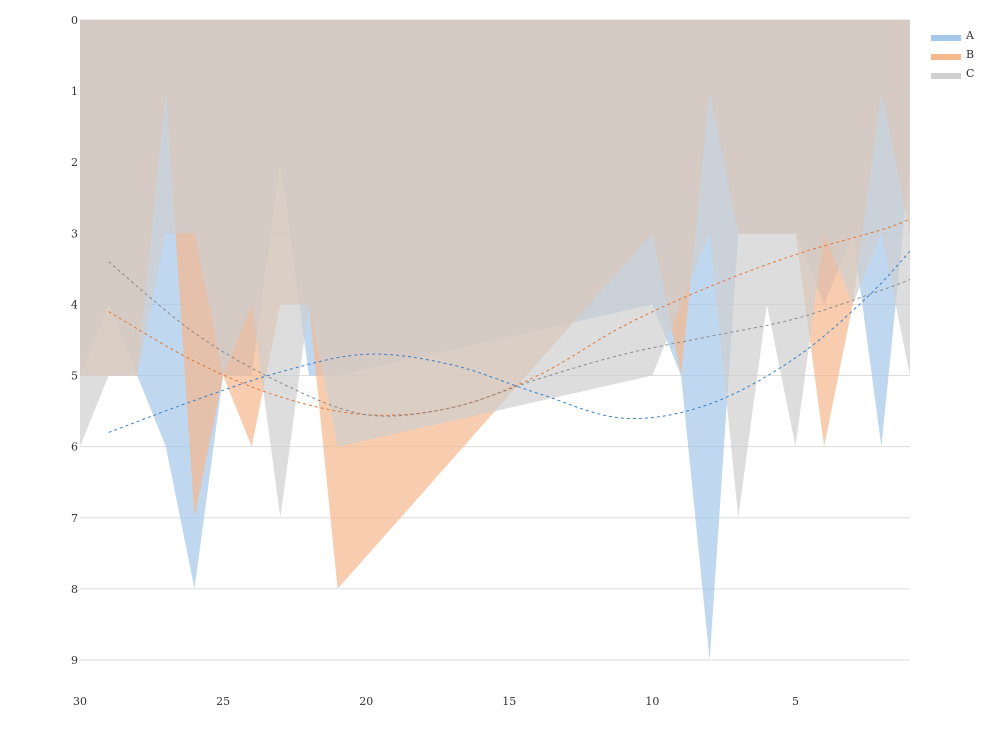  I want to click on legend-swatch-B, so click(946, 57).